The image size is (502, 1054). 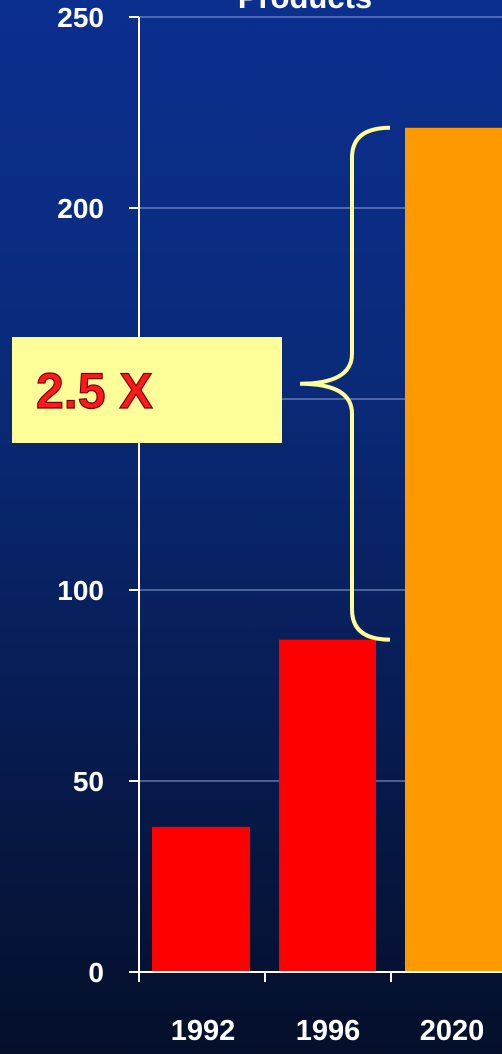 I want to click on bar-1996, so click(x=327, y=805).